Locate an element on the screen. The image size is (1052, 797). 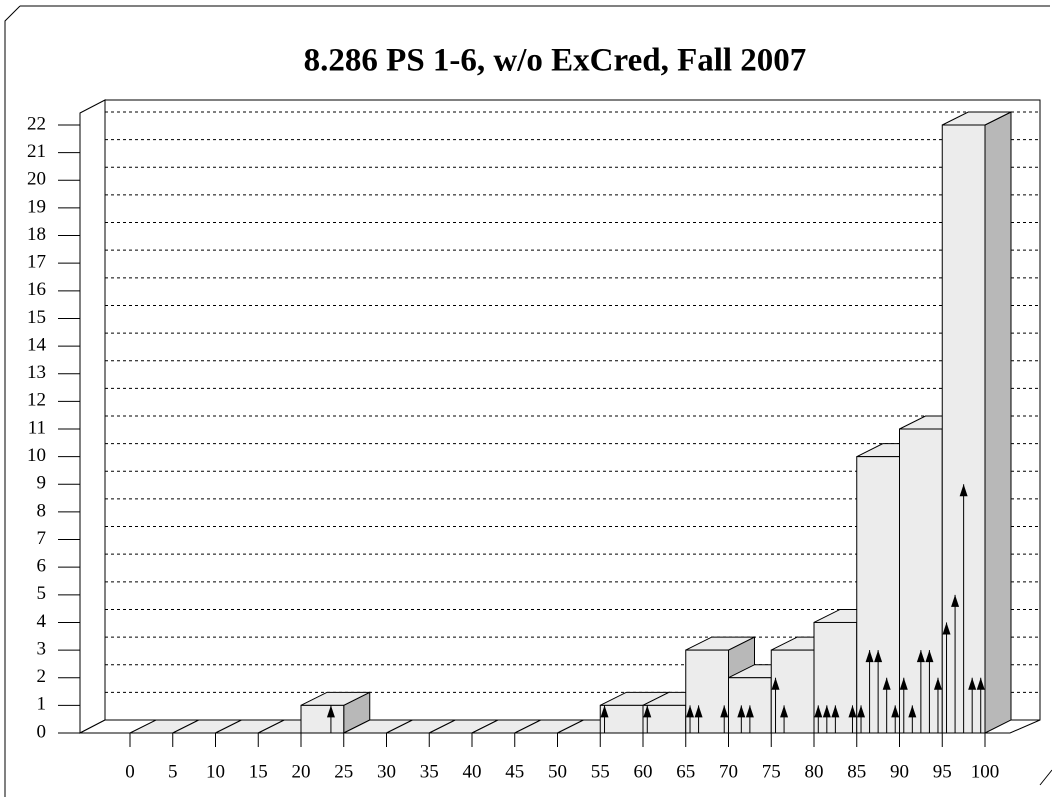
y-tick-label: 10 is located at coordinates (36, 455).